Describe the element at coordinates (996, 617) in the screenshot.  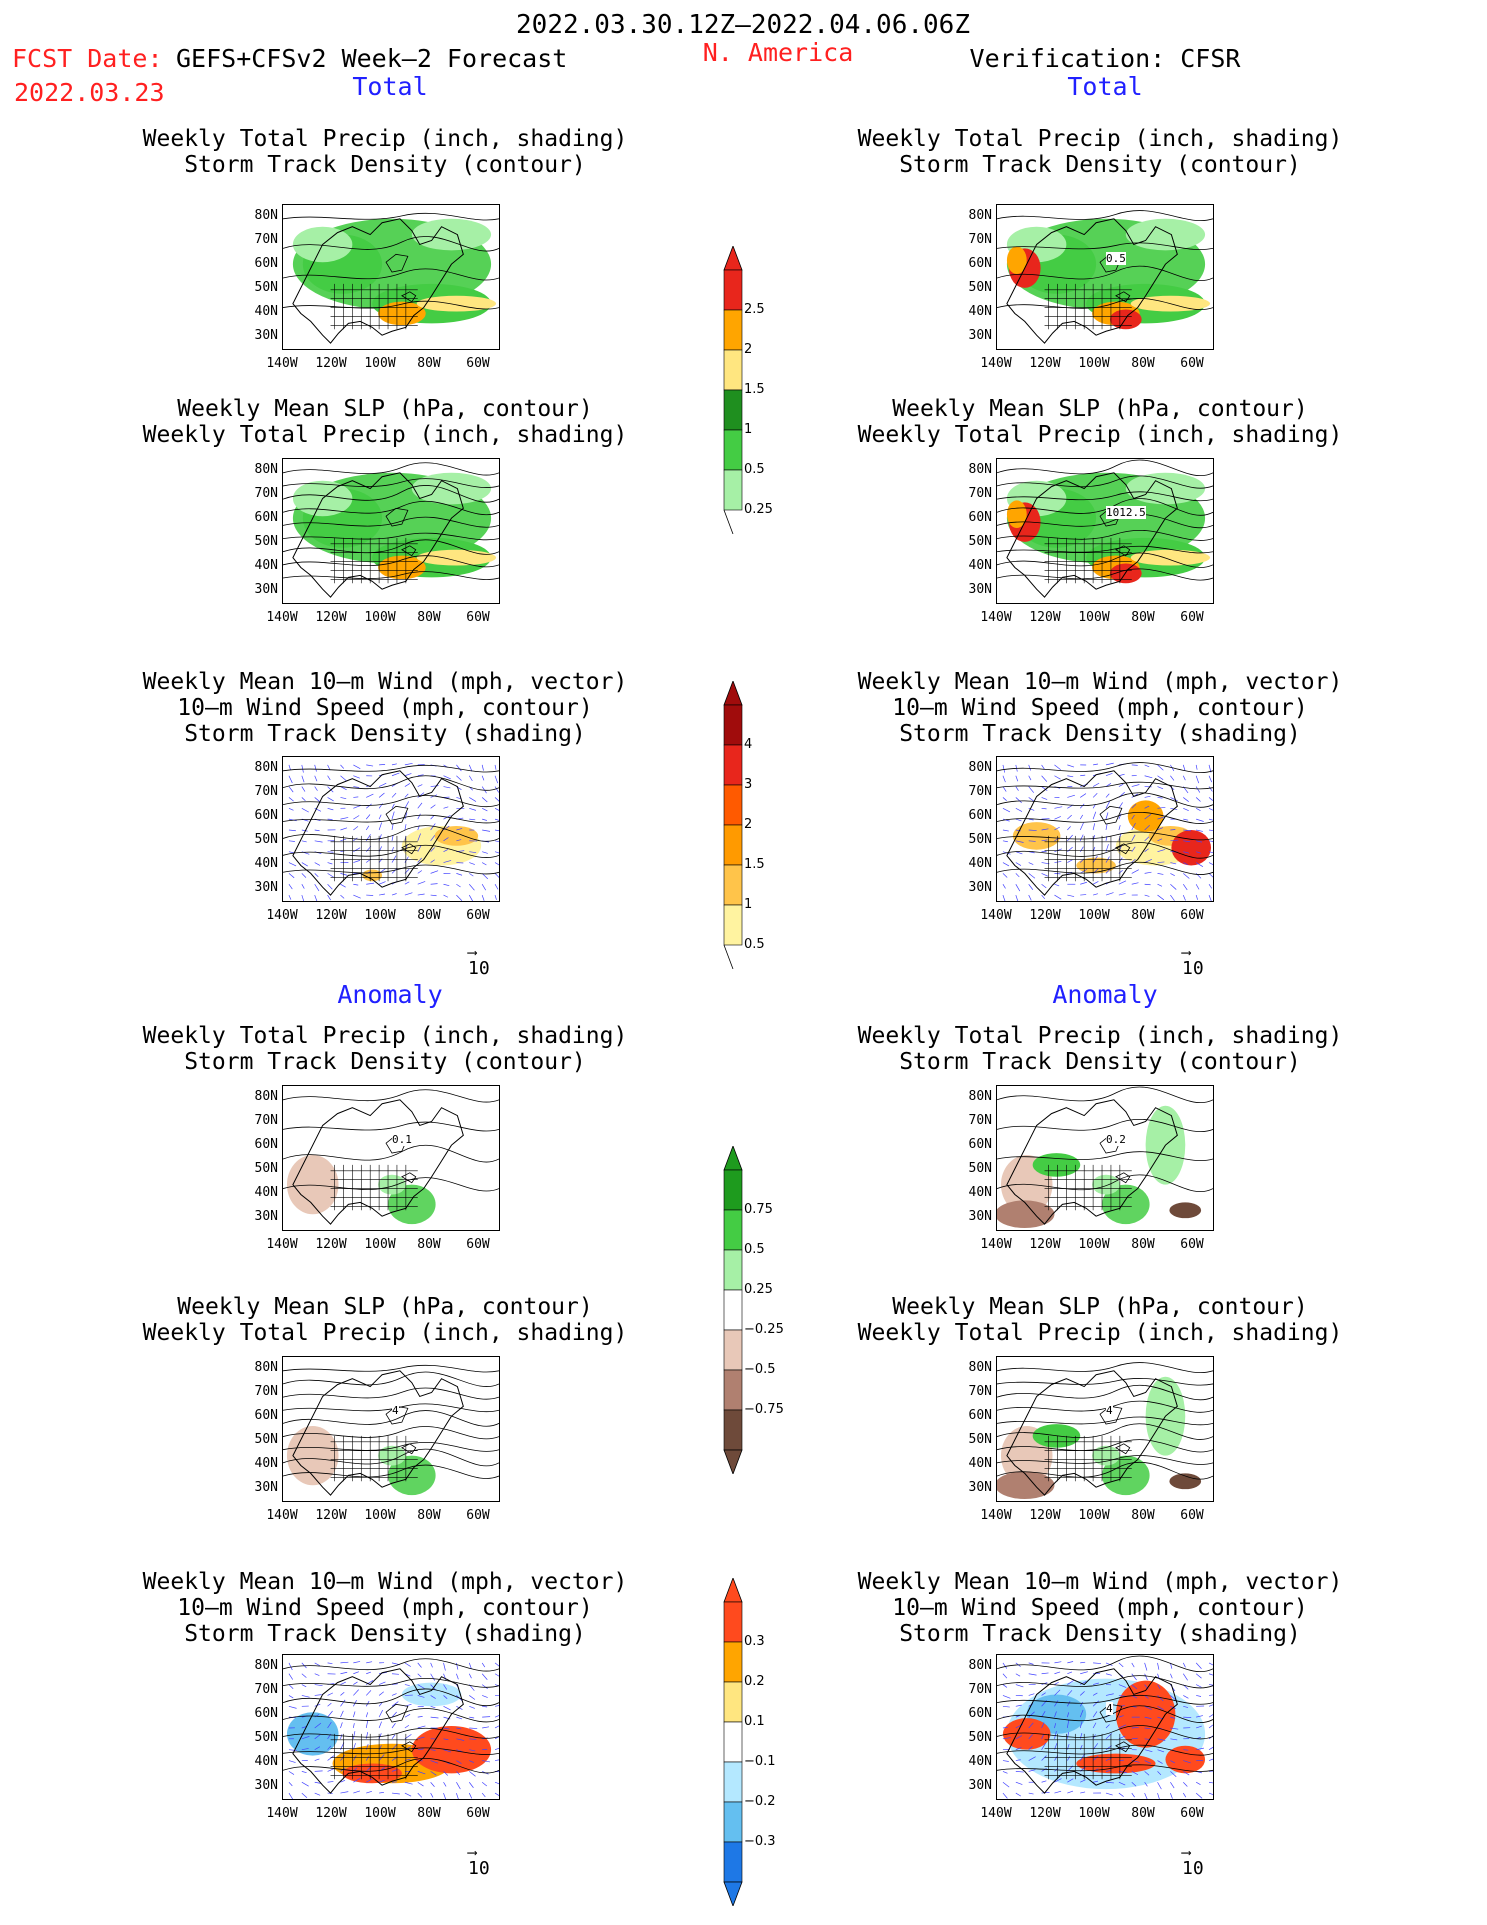
I see `obs-slp-total-lon-label: 140W` at that location.